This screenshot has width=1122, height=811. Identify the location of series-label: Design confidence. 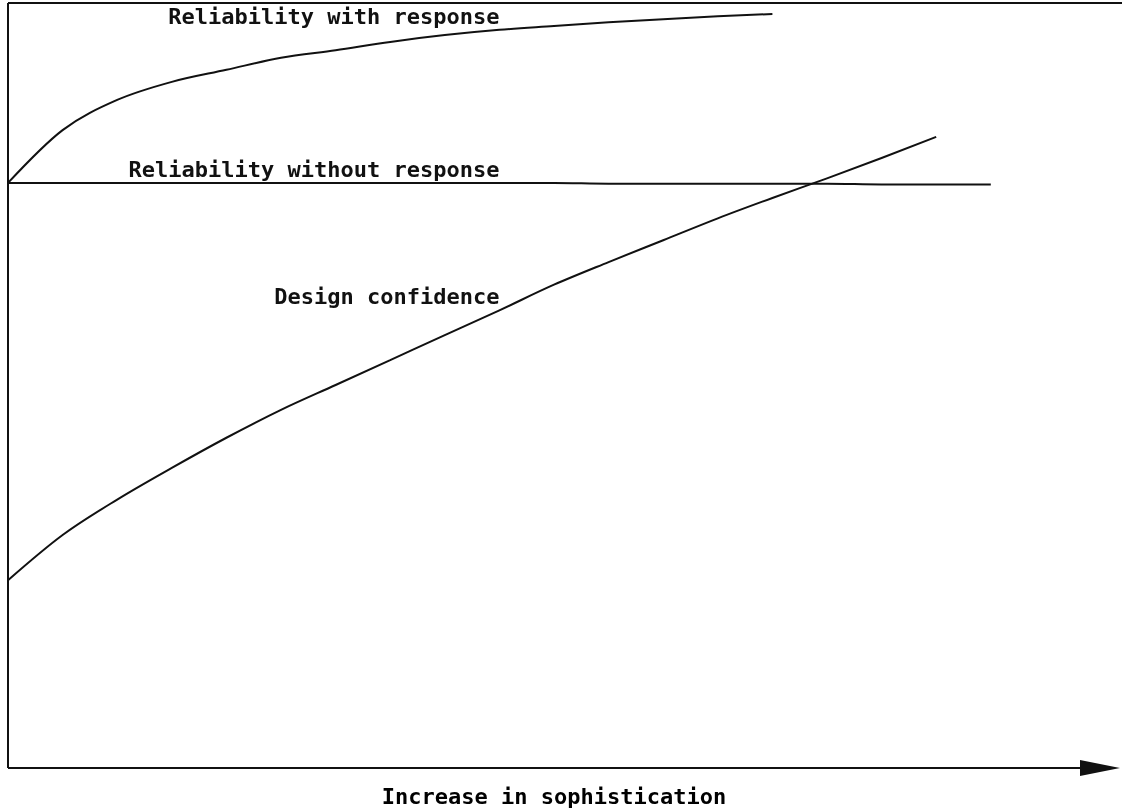
(387, 297).